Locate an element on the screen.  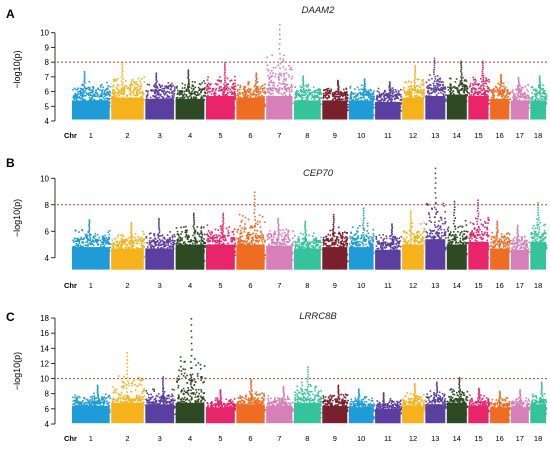
chromosome-12-points is located at coordinates (414, 92).